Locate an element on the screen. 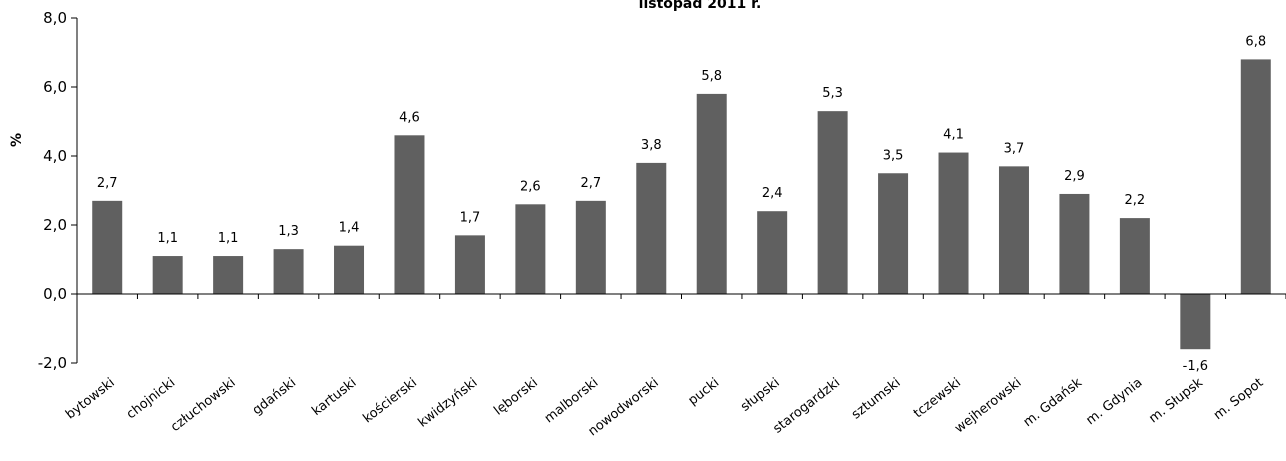  x-tick-label: wejherowski is located at coordinates (988, 405).